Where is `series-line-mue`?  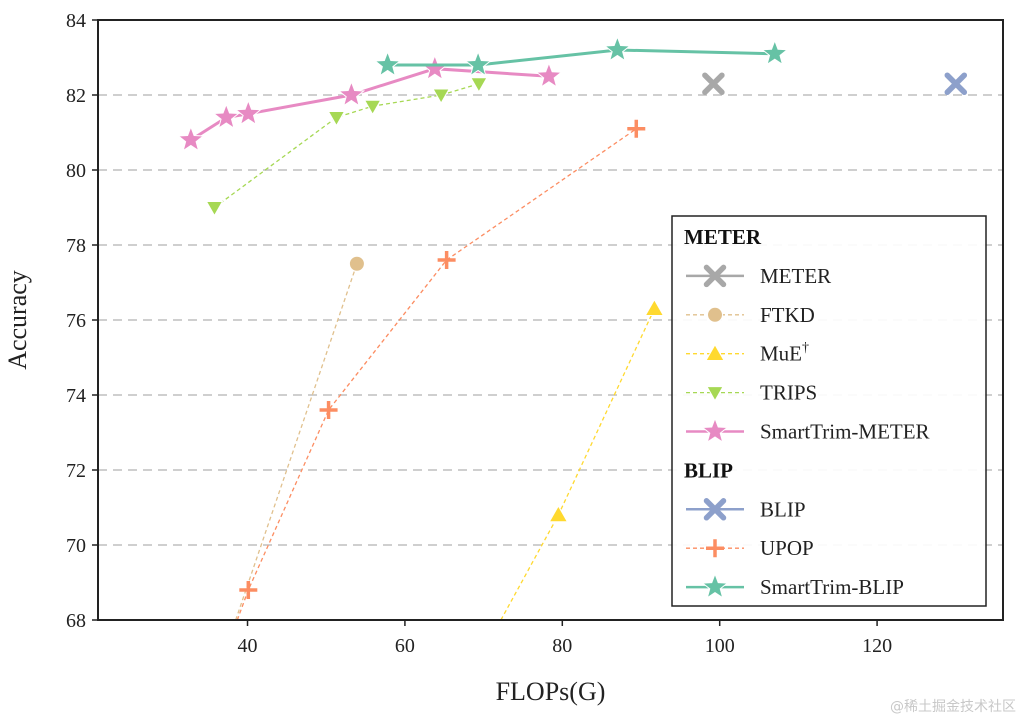 series-line-mue is located at coordinates (577, 464).